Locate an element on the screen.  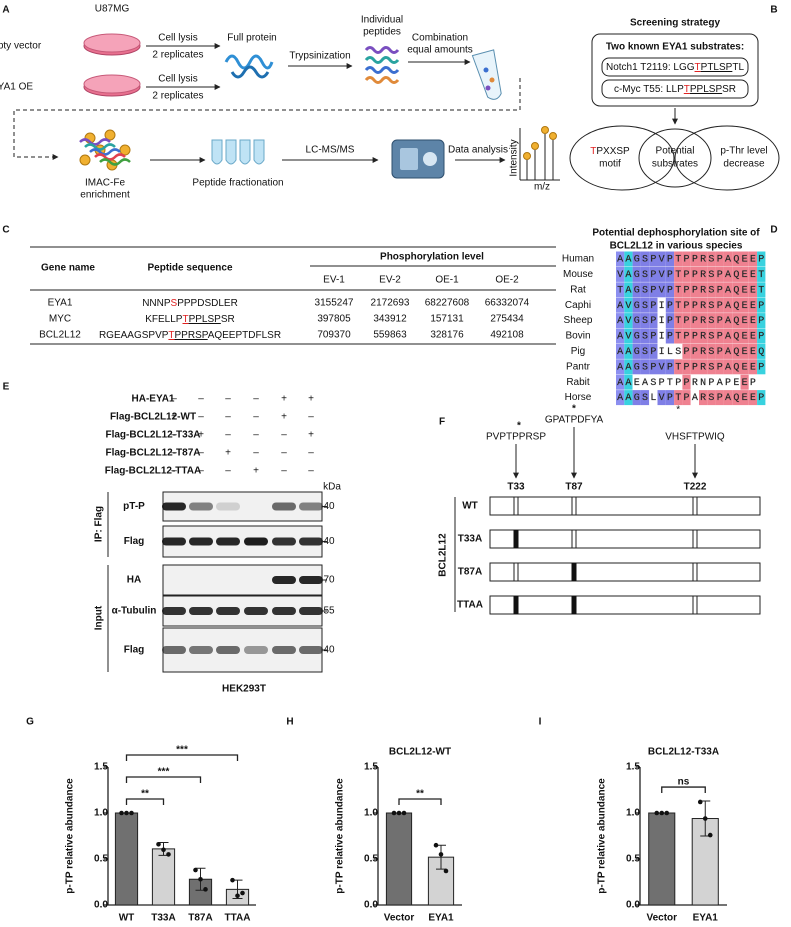
bead is located at coordinates (488, 88).